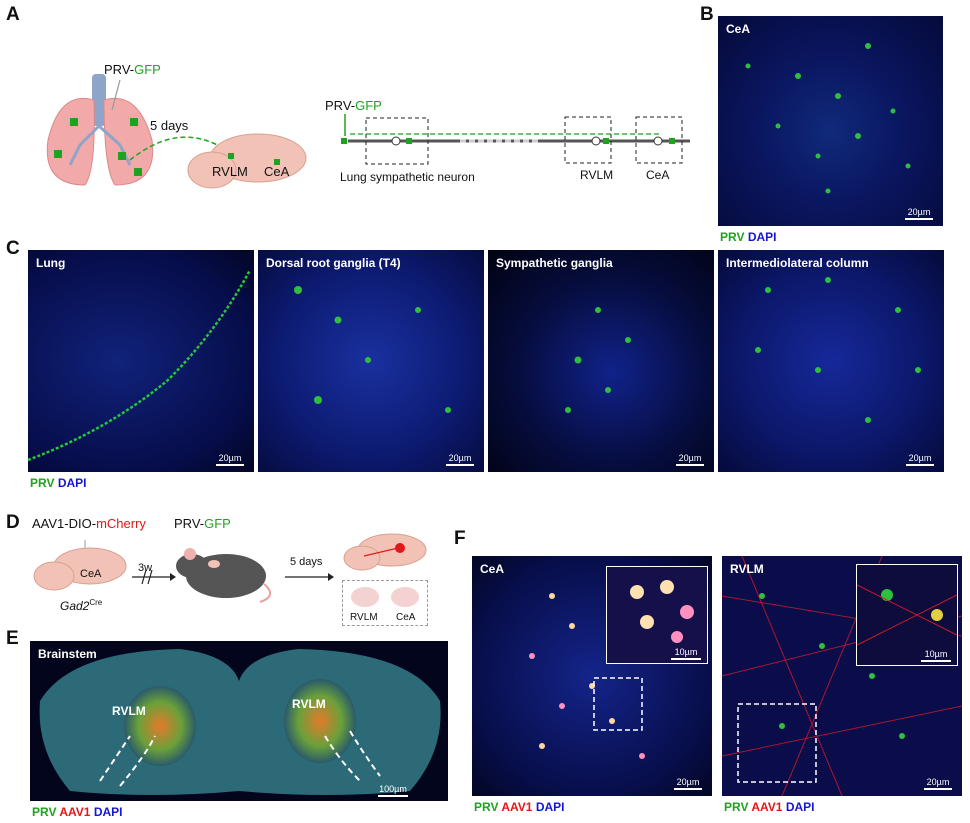 The image size is (970, 823). Describe the element at coordinates (732, 237) in the screenshot. I see `legend-prv-b: PRV` at that location.